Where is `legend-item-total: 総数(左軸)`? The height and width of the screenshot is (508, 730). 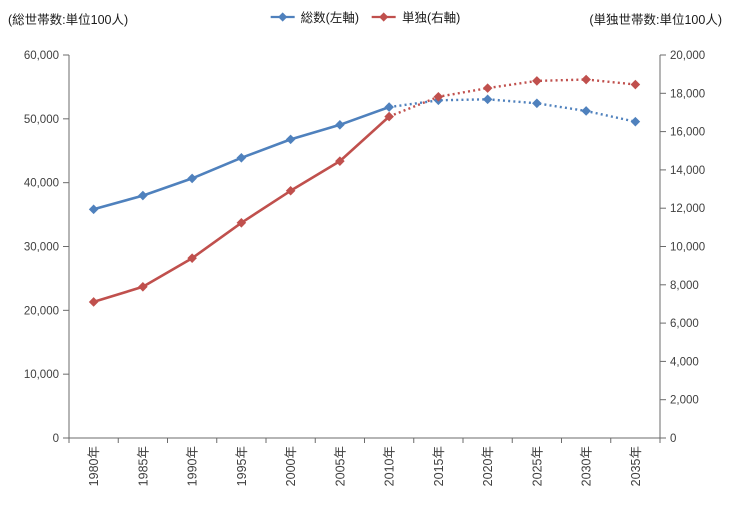 legend-item-total: 総数(左軸) is located at coordinates (314, 16).